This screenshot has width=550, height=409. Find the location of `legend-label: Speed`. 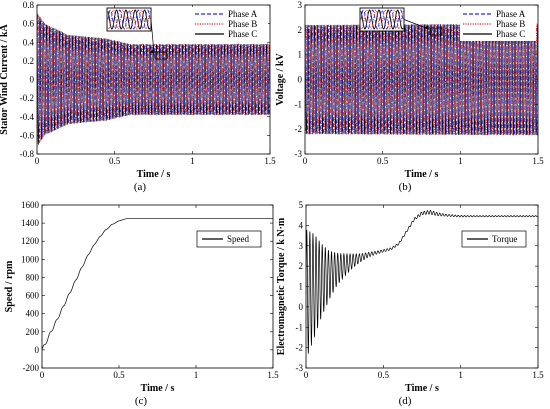

legend-label: Speed is located at coordinates (238, 239).